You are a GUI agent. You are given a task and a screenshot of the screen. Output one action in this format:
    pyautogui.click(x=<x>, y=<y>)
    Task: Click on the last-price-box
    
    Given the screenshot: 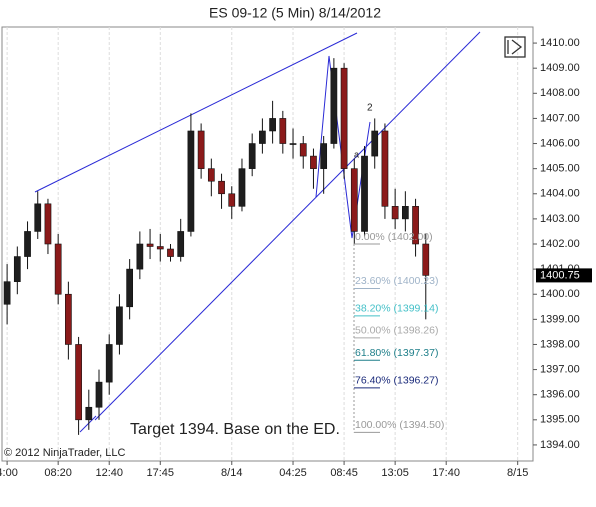 What is the action you would take?
    pyautogui.click(x=564, y=275)
    